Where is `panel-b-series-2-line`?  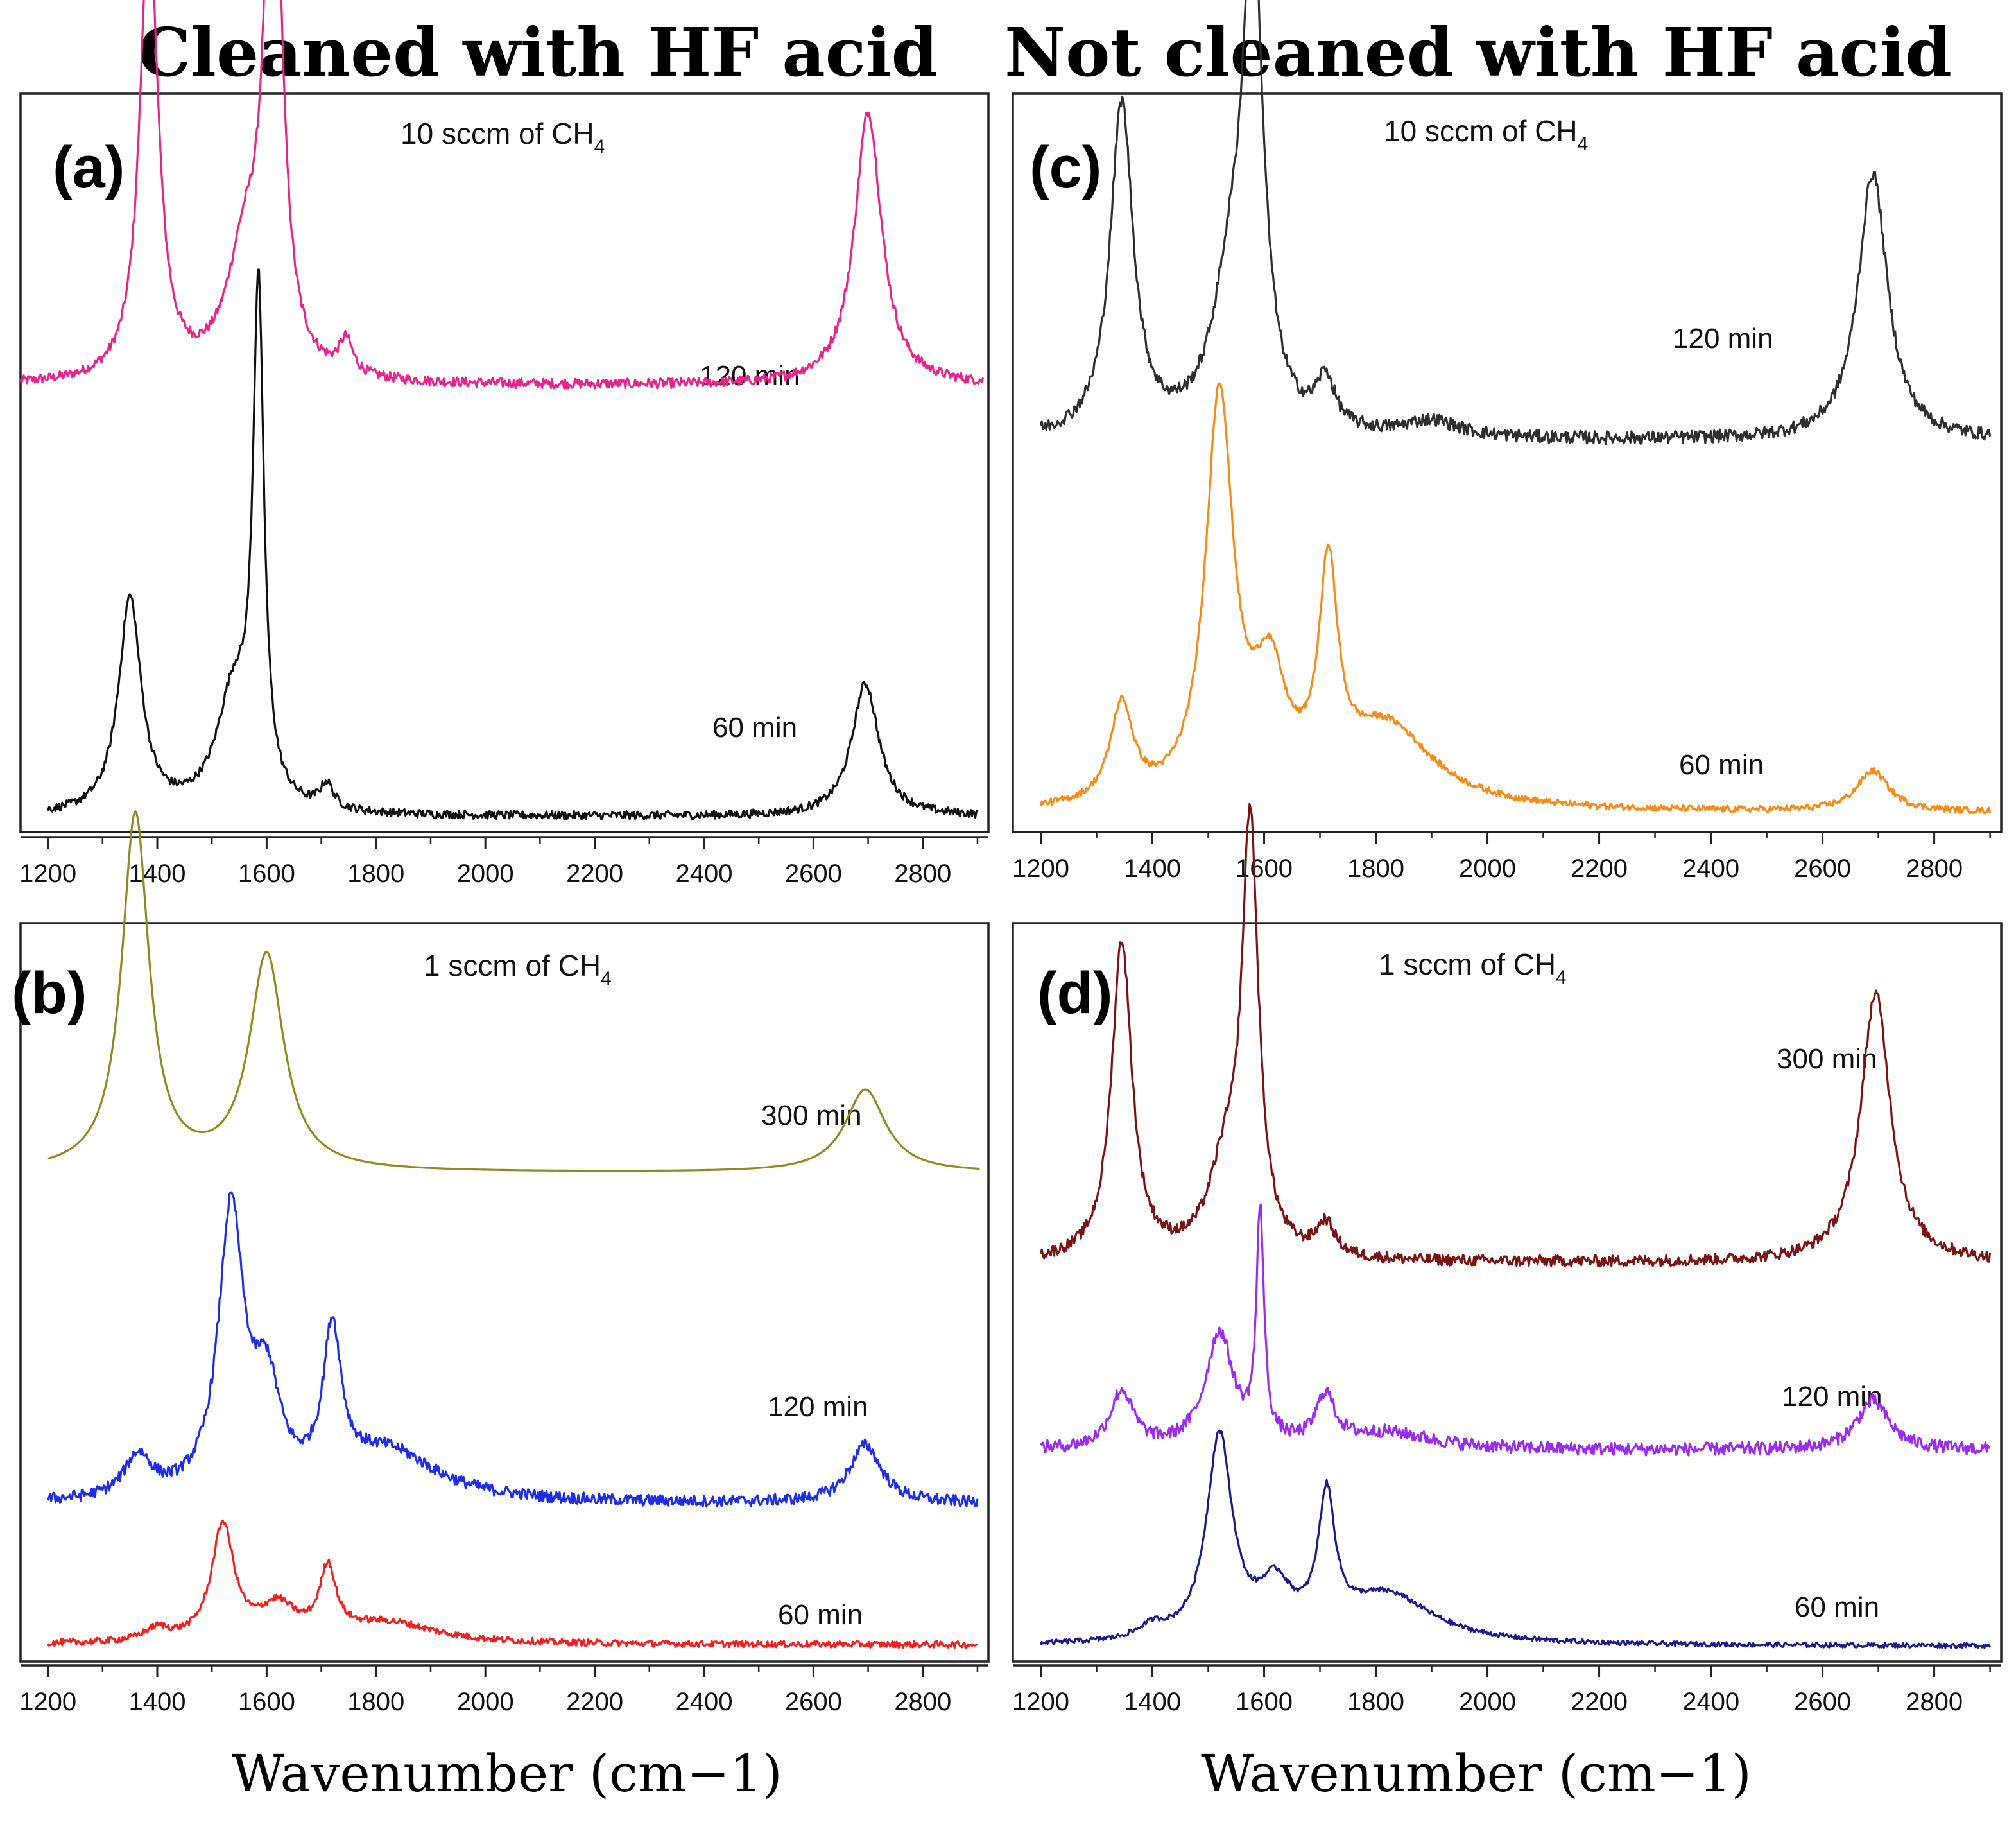
panel-b-series-2-line is located at coordinates (512, 1584).